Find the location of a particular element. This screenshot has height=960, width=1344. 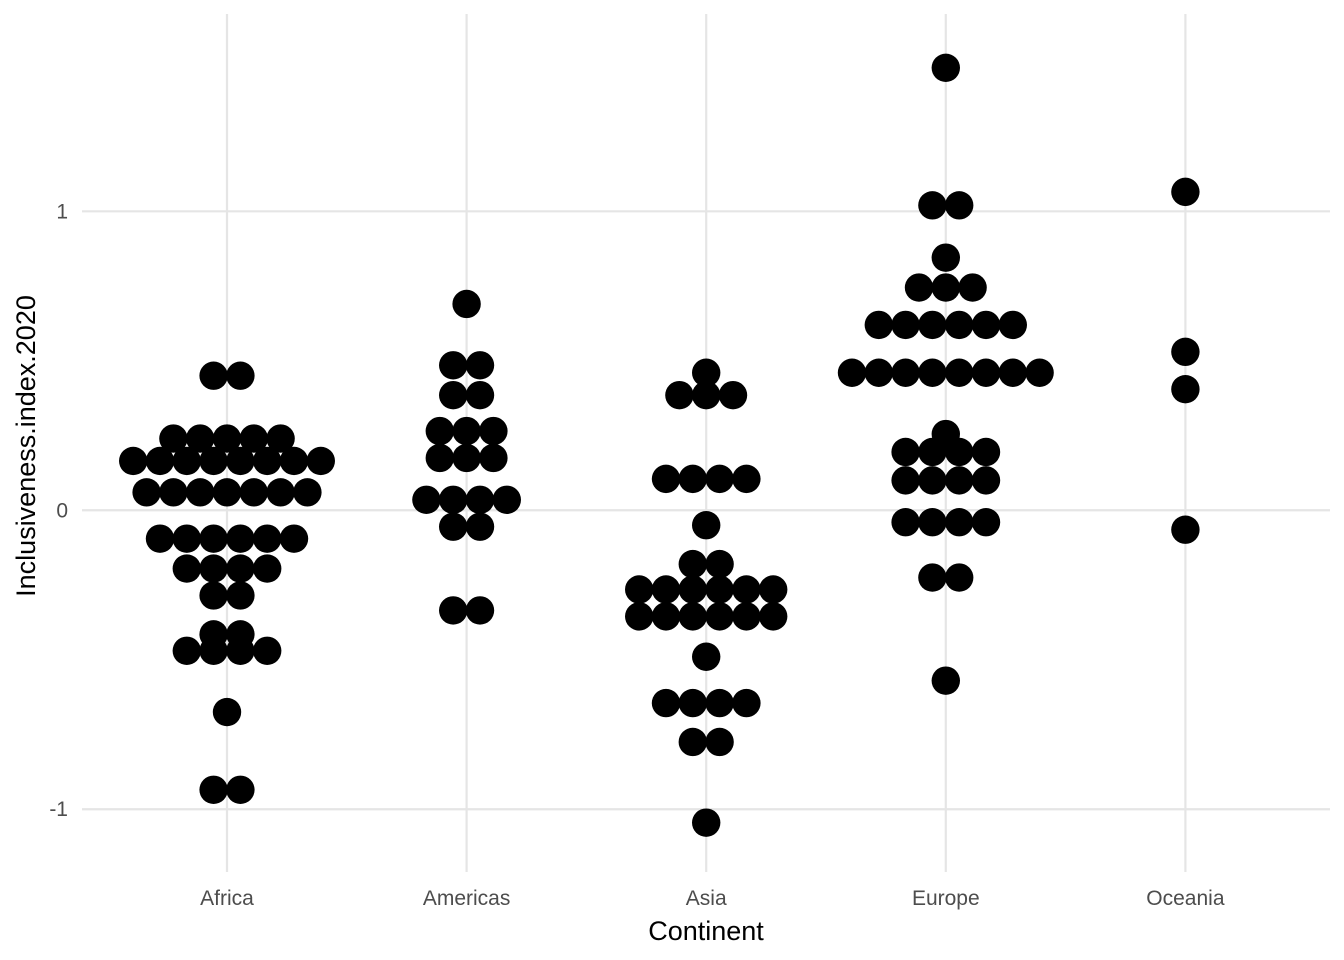

x-tick-label: Europe is located at coordinates (946, 898).